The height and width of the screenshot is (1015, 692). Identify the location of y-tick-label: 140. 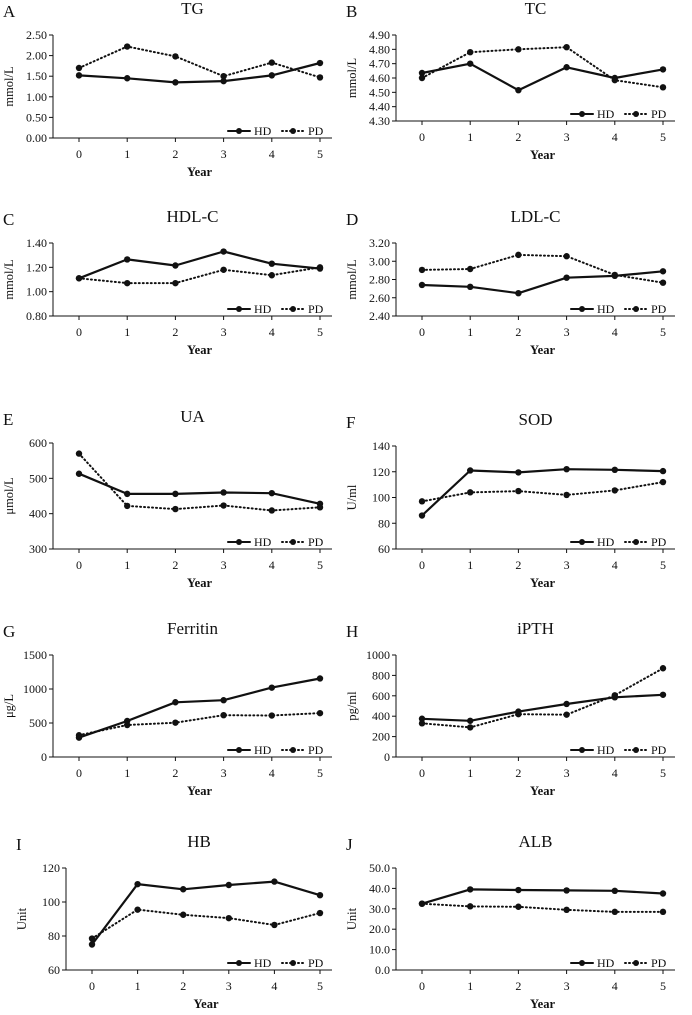
(381, 446).